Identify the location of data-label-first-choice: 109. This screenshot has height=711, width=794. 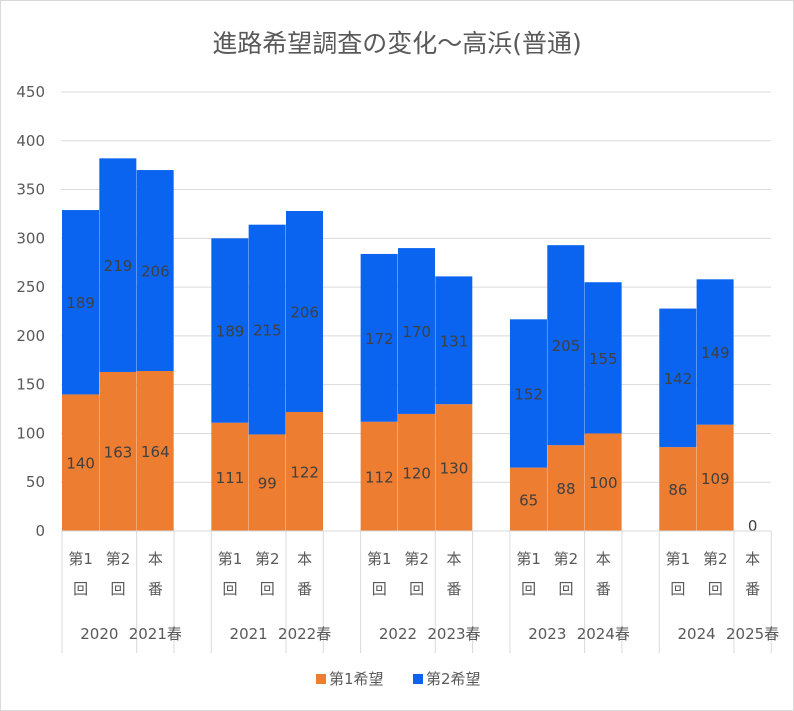
(715, 479).